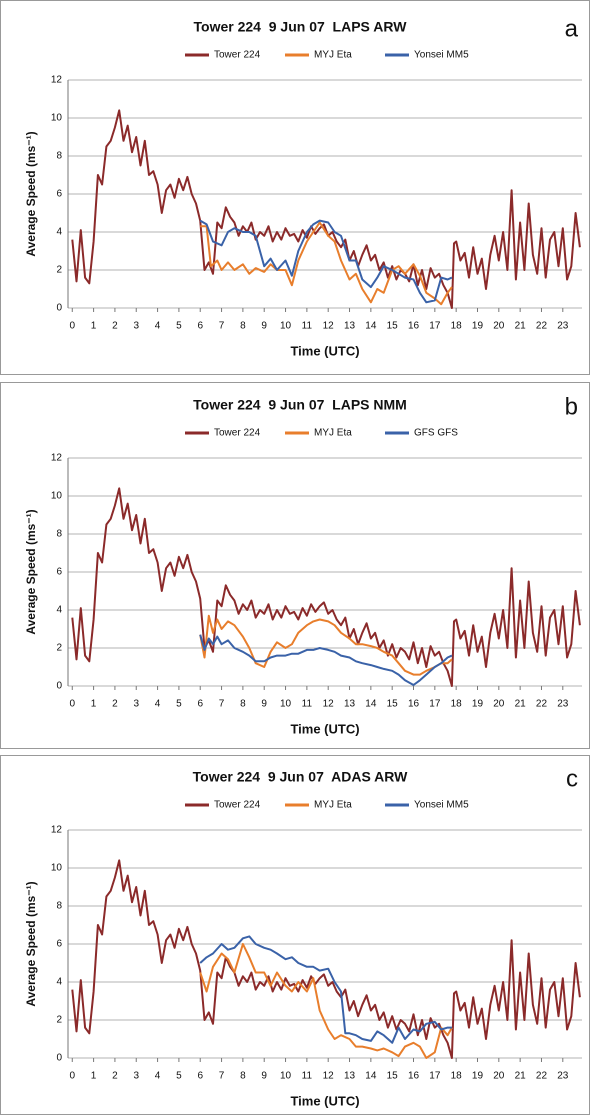 This screenshot has height=1120, width=591. Describe the element at coordinates (72, 326) in the screenshot. I see `x-tick-label: 0` at that location.